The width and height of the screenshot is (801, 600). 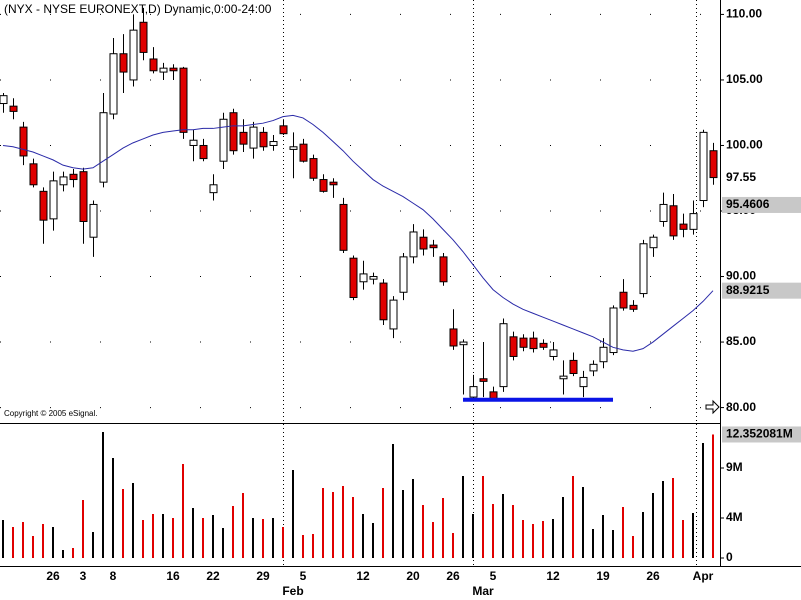 What do you see at coordinates (729, 557) in the screenshot?
I see `y2-tick-label: 0` at bounding box center [729, 557].